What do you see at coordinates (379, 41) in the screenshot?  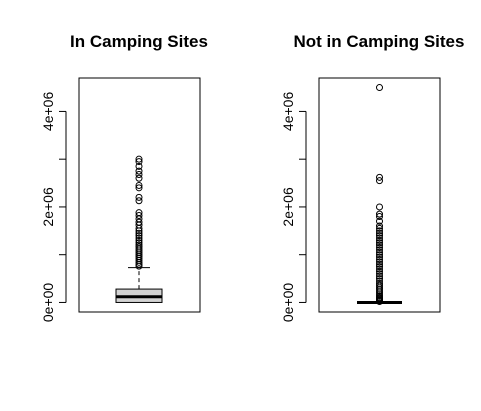 I see `chart-title: Not in Camping Sites` at bounding box center [379, 41].